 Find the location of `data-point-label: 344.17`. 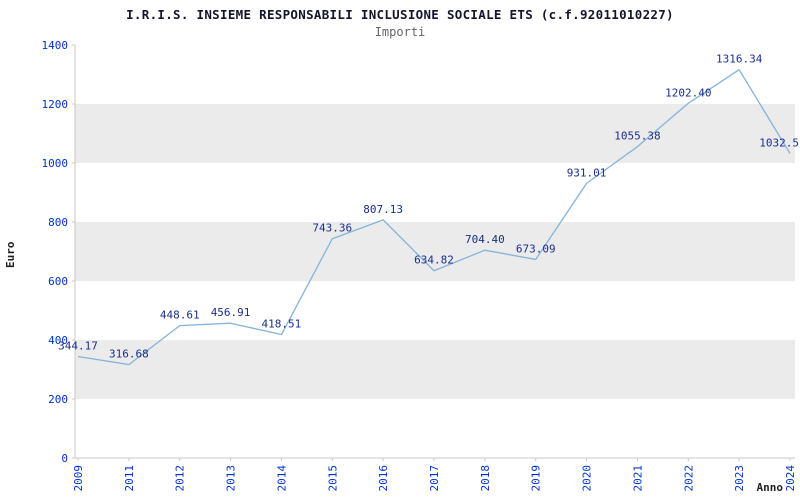

data-point-label: 344.17 is located at coordinates (78, 345).